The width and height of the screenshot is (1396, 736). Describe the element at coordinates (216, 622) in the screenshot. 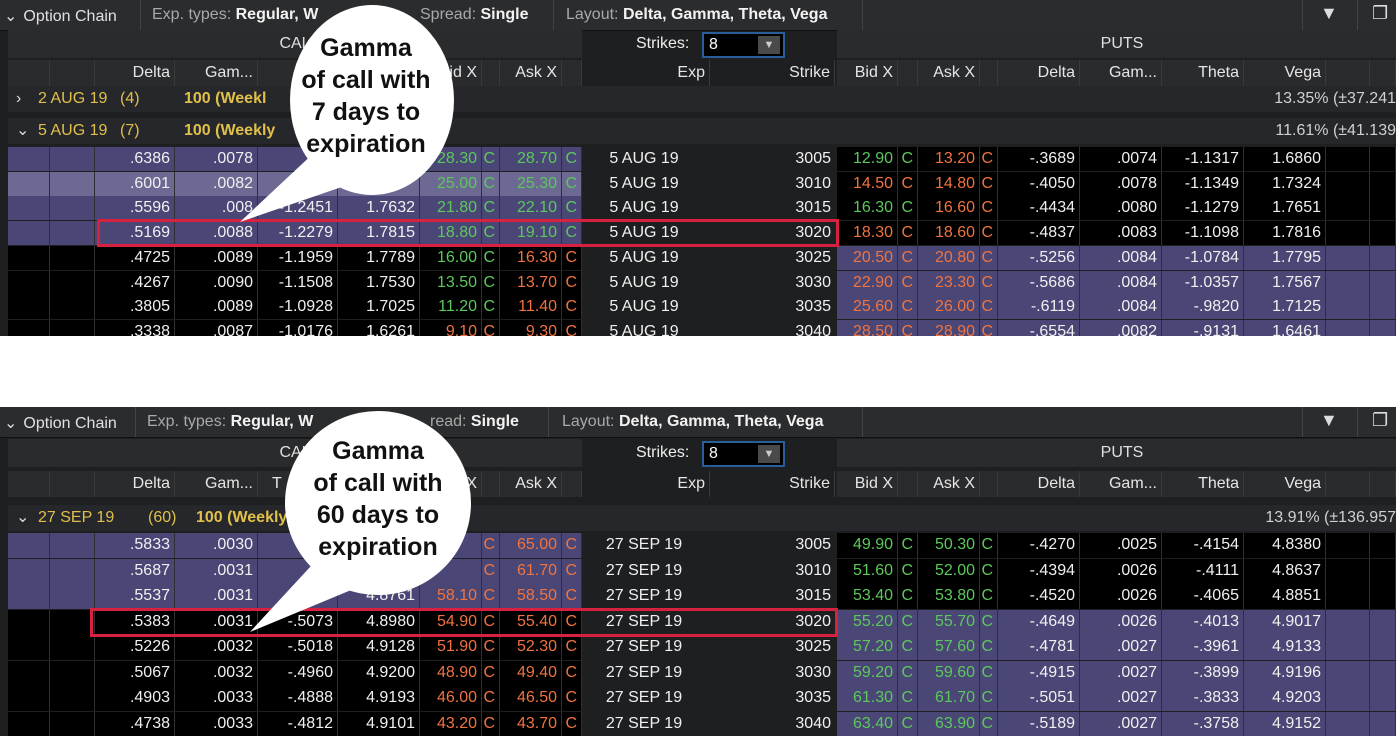

I see `call-cell: .0031` at that location.